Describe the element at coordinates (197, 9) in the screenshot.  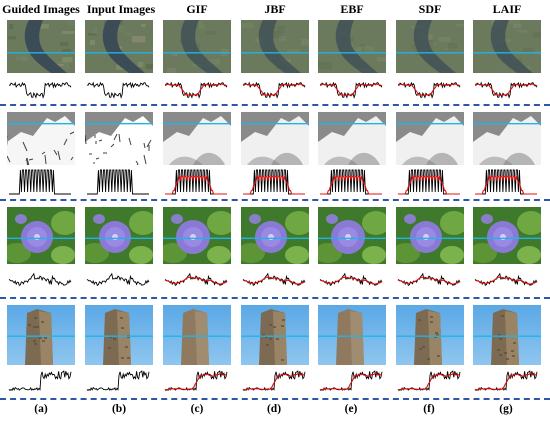
I see `header-gif: GIF` at that location.